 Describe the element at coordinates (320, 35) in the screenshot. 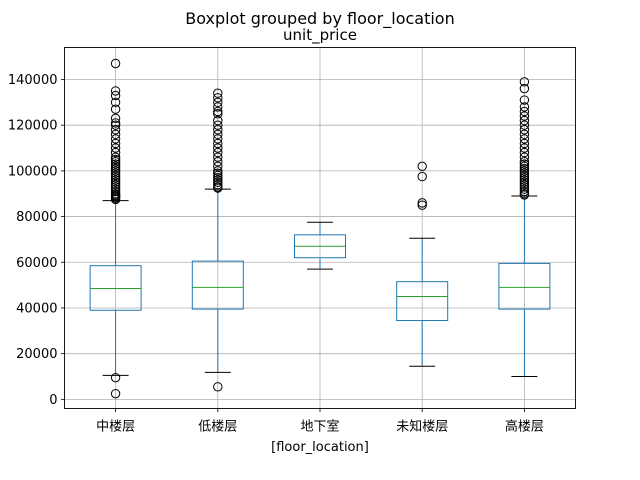

I see `chart-title: unit_price` at that location.